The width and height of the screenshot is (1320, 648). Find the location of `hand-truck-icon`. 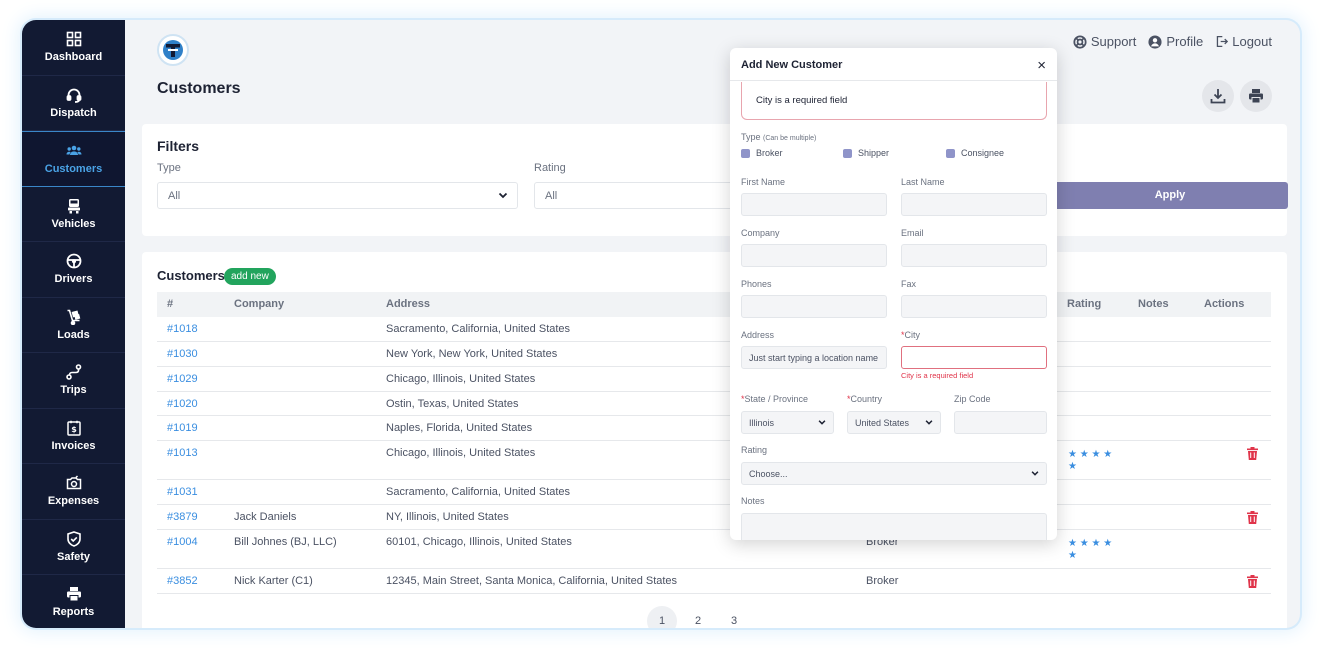

hand-truck-icon is located at coordinates (73, 317).